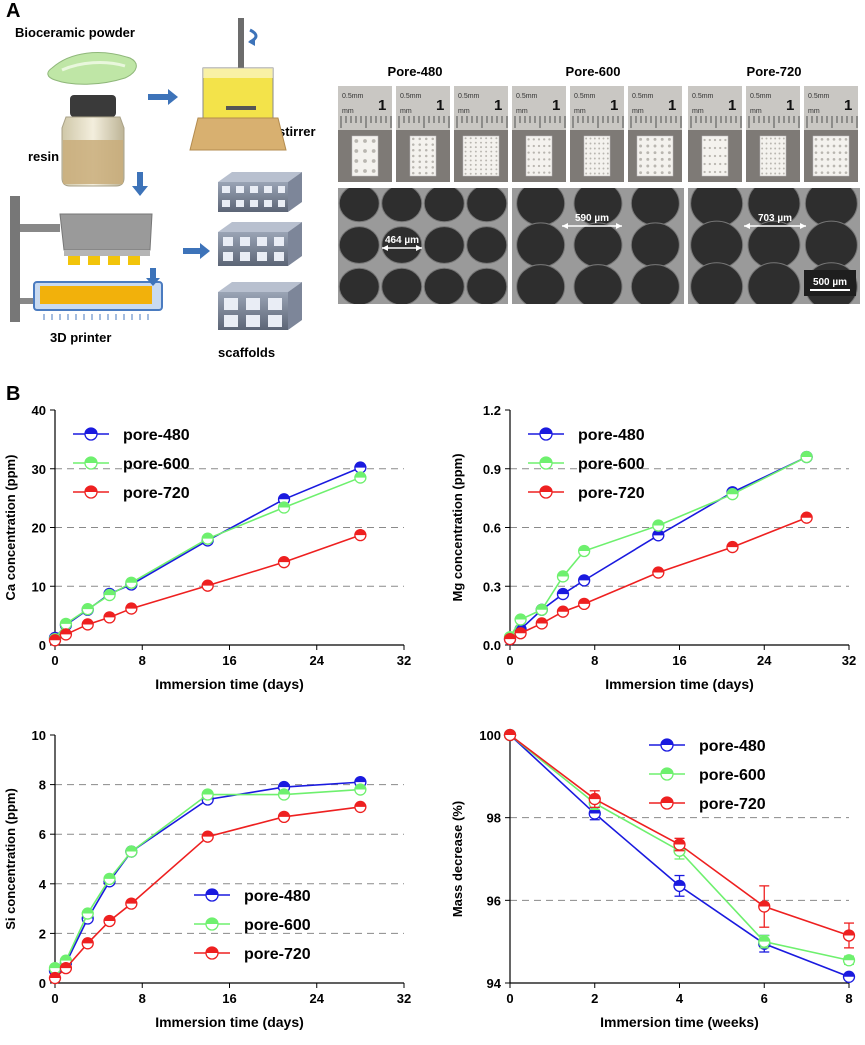 This screenshot has width=865, height=1045. Describe the element at coordinates (42, 933) in the screenshot. I see `y-tick-label: 2` at that location.